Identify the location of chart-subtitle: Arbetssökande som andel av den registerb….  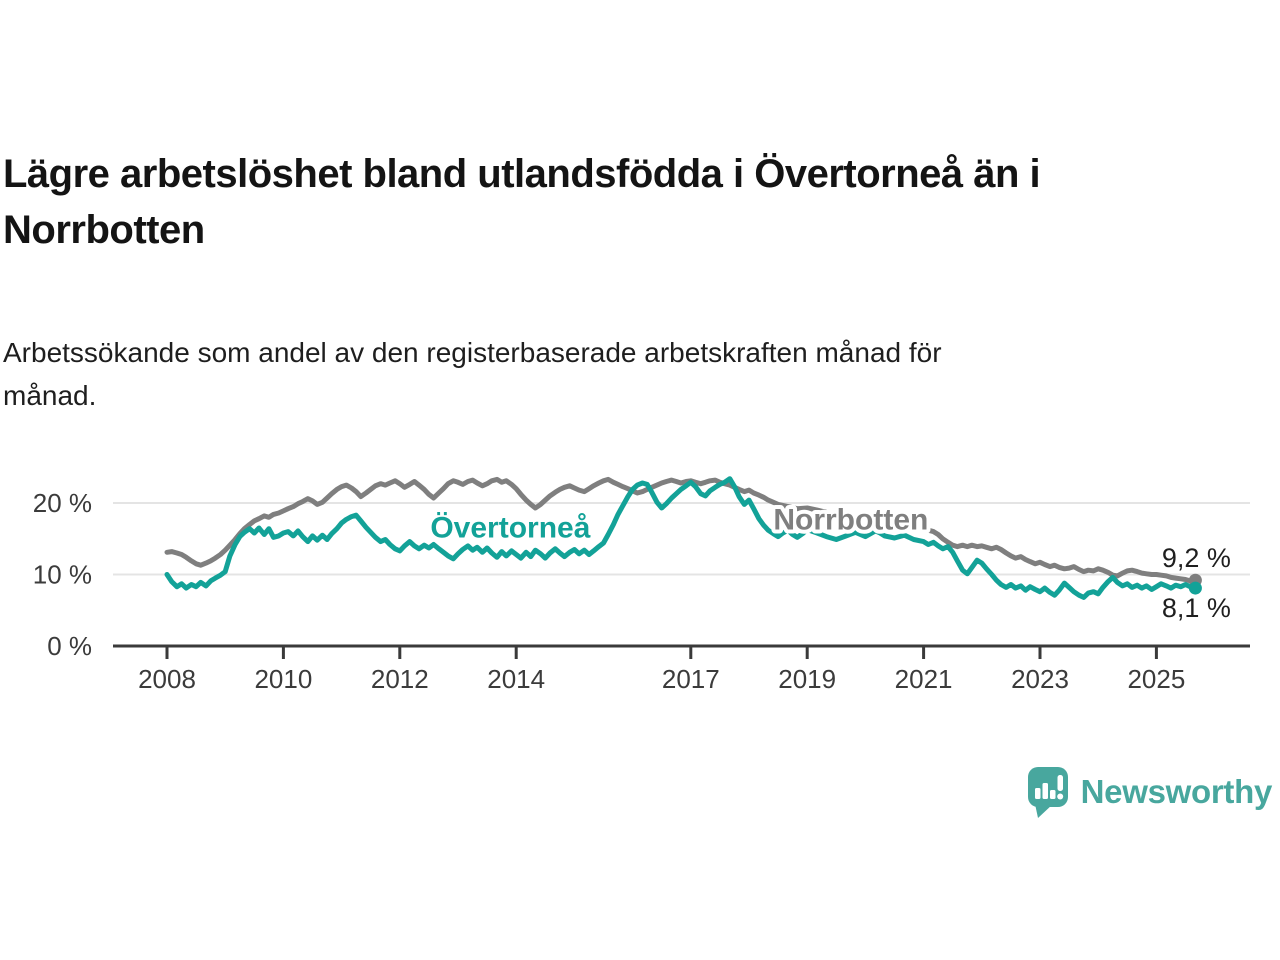
(603, 374).